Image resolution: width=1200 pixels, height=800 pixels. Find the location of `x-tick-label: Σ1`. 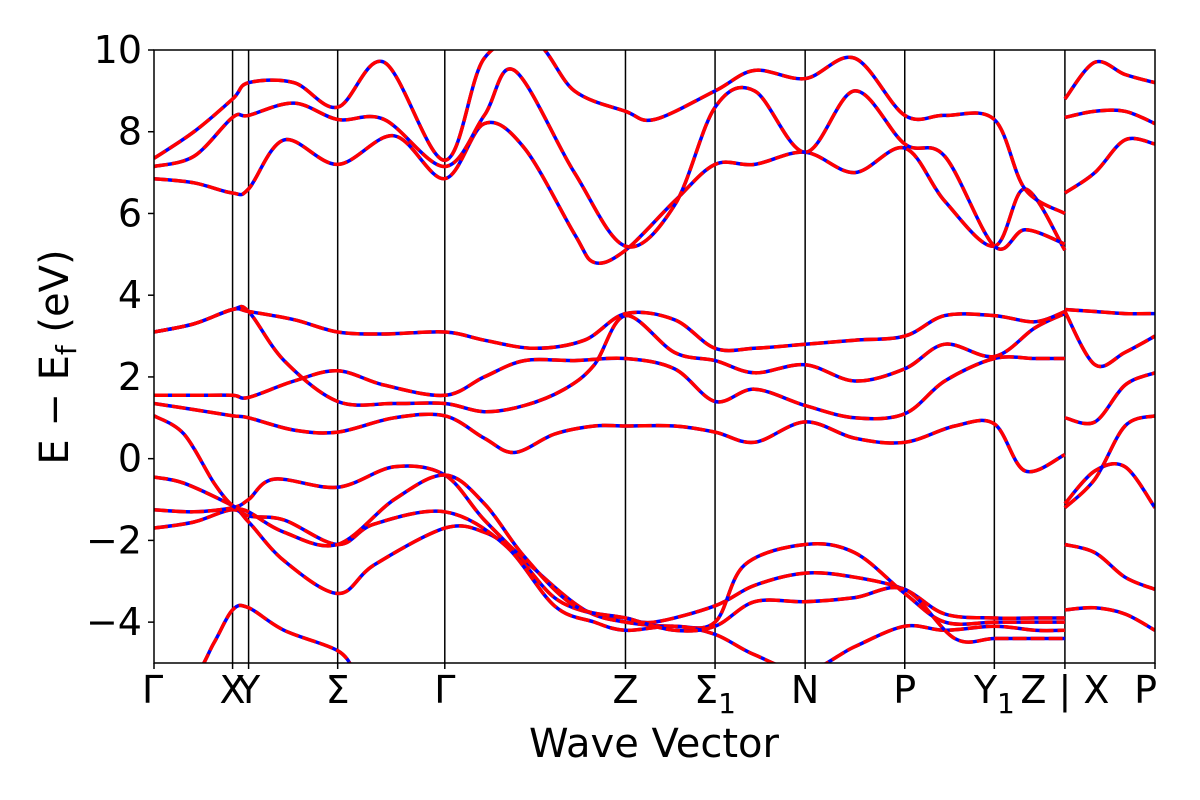

x-tick-label: Σ1 is located at coordinates (715, 694).